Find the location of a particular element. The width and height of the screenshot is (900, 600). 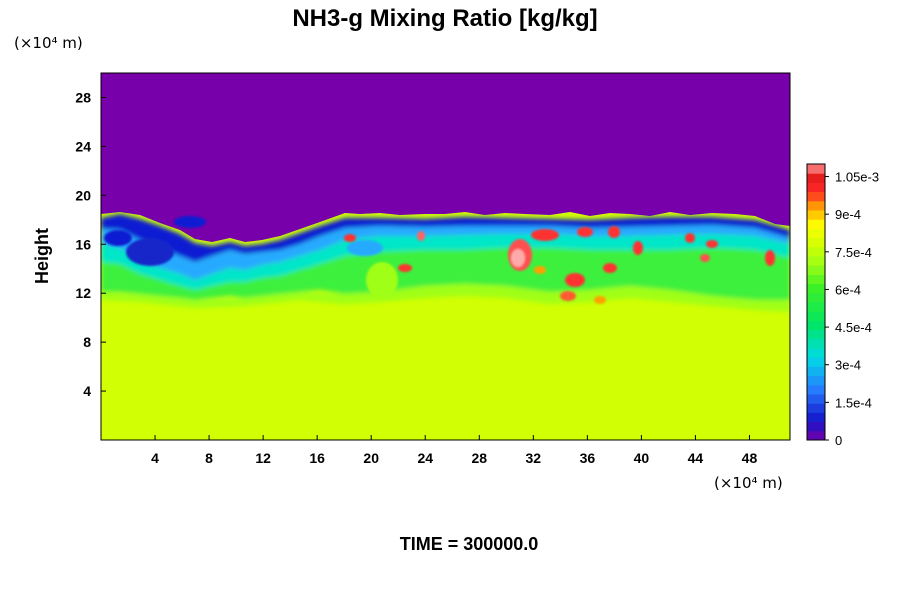

colorbar-tick-label: 1.5e-4 is located at coordinates (853, 402).